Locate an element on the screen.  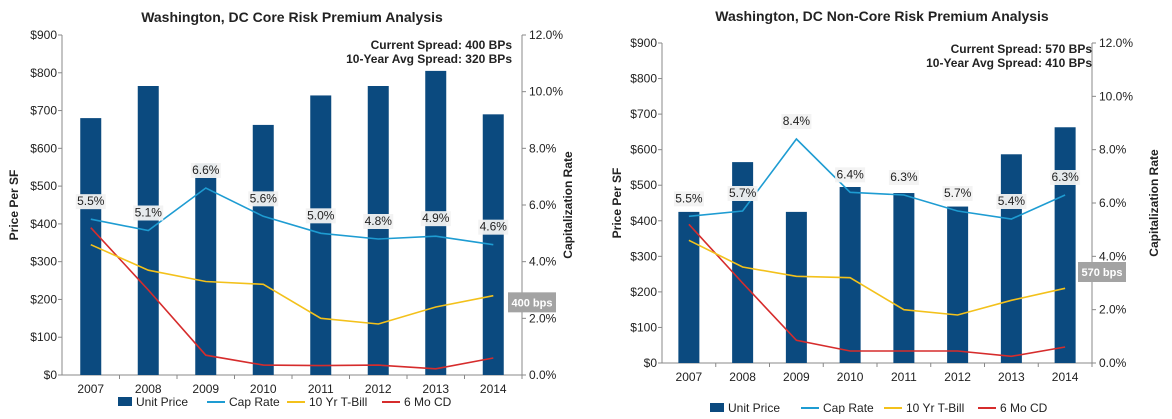
current-spread-text: Current Spread: 570 BPs is located at coordinates (1022, 49).